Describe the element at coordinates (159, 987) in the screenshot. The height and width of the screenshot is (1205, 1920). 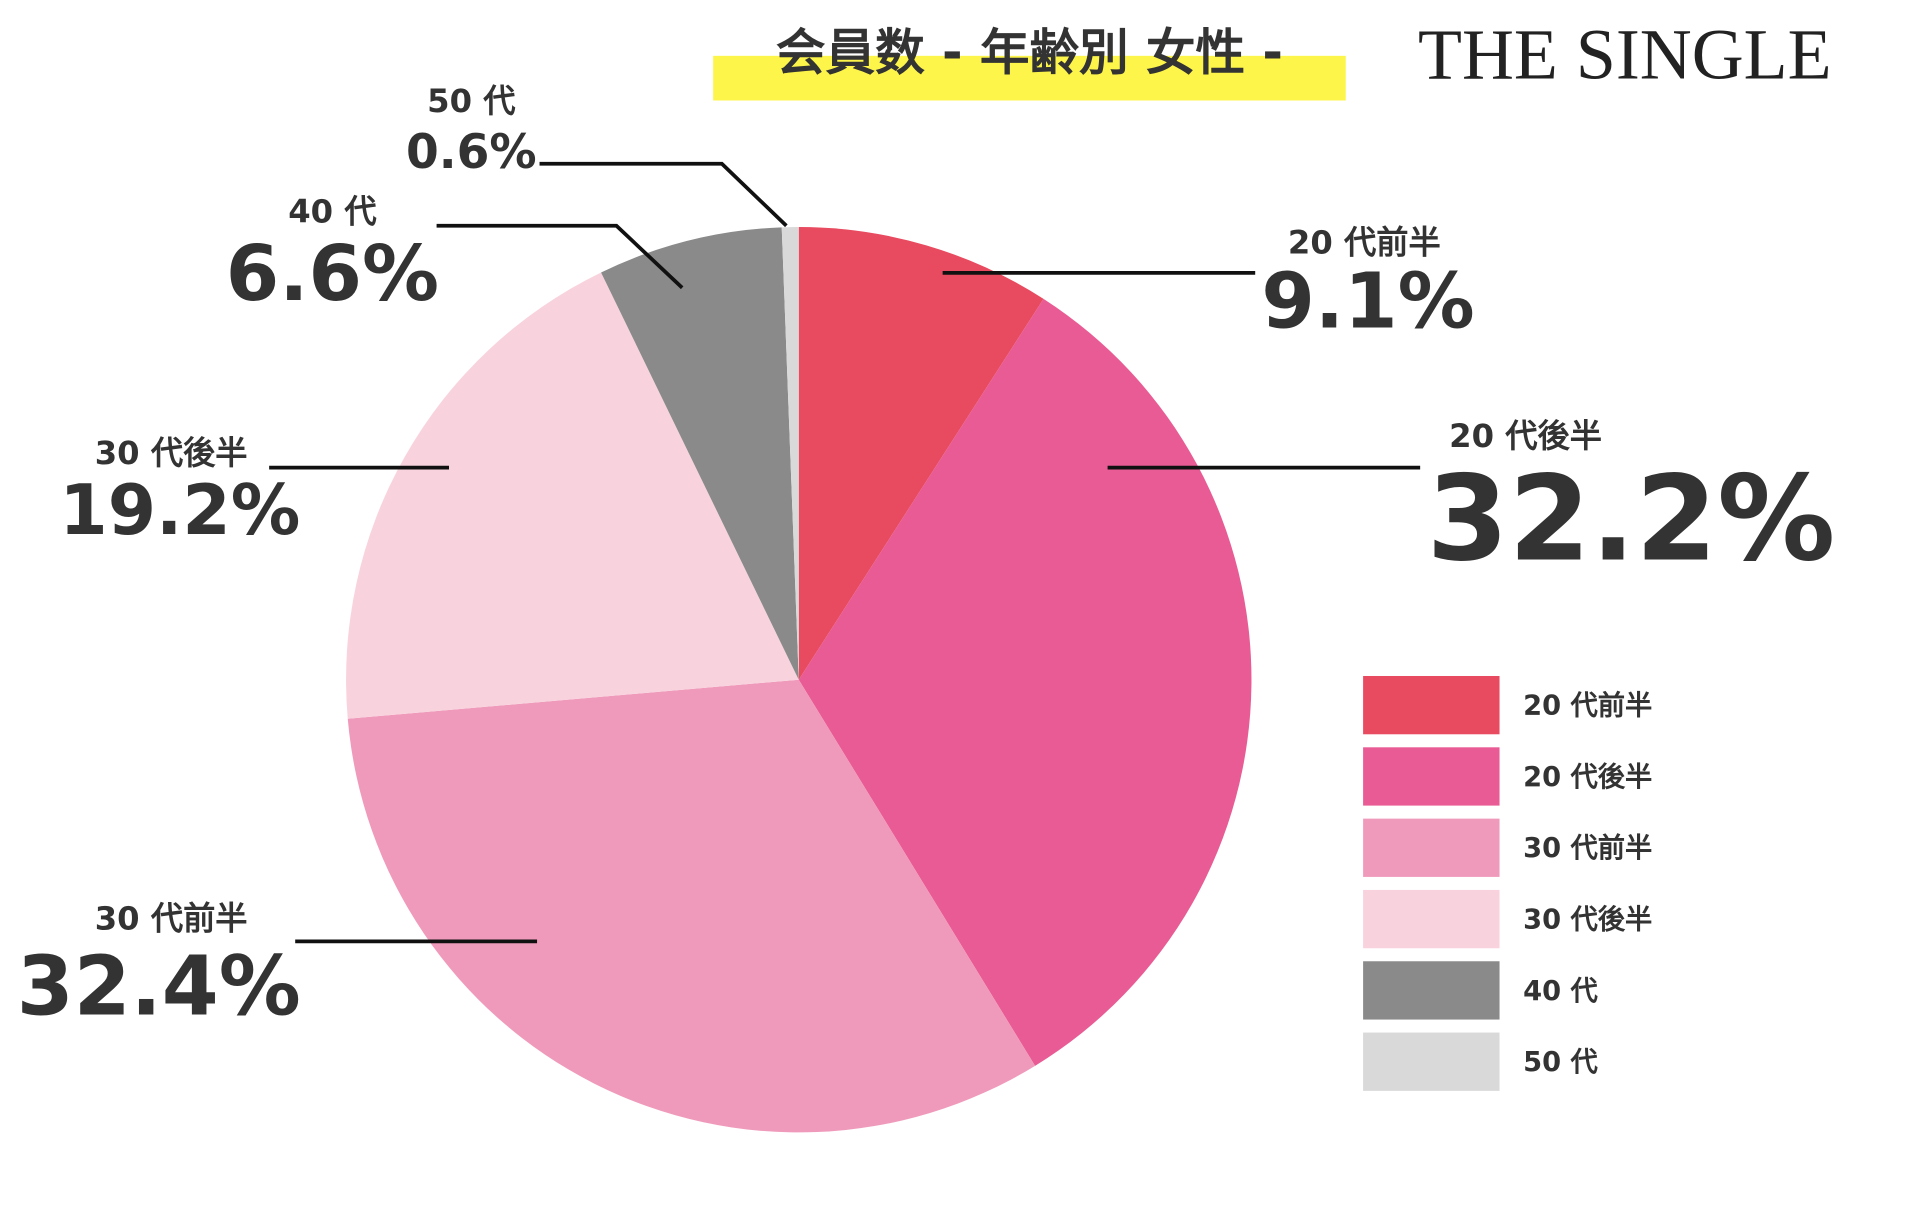
I see `slice-value-label: 32.4%` at that location.